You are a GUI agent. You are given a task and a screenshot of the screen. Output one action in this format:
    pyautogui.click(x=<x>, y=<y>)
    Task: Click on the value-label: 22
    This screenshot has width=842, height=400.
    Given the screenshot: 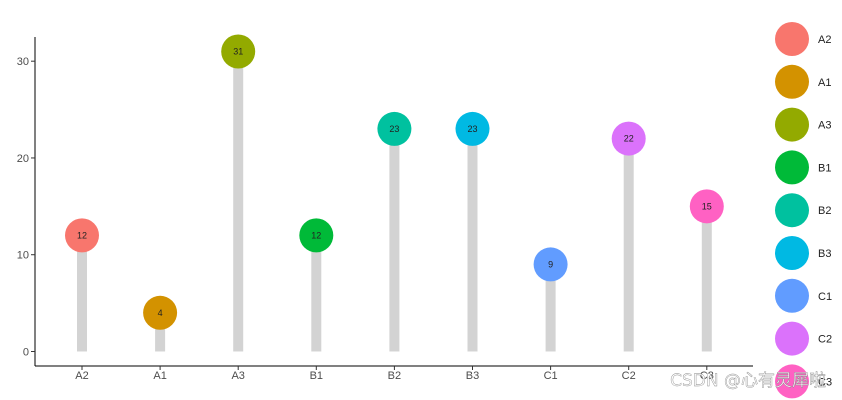 What is the action you would take?
    pyautogui.click(x=629, y=139)
    